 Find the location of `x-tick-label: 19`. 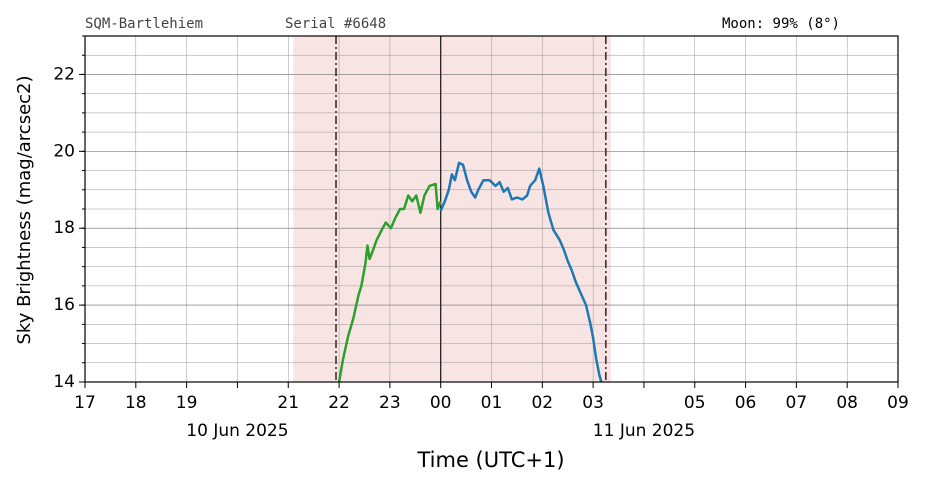

x-tick-label: 19 is located at coordinates (187, 403).